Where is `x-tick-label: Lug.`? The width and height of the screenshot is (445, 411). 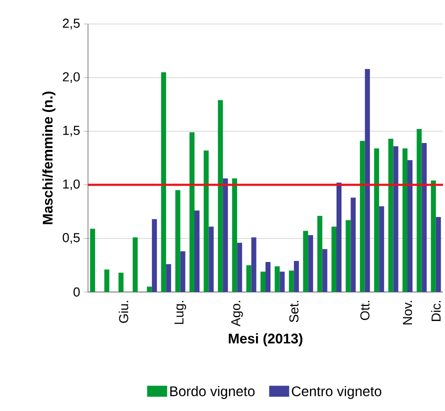
x-tick-label: Lug. is located at coordinates (180, 312).